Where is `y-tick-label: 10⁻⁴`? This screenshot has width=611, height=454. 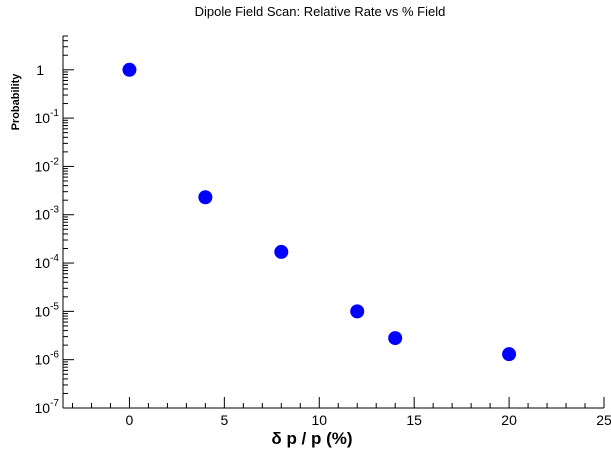
y-tick-label: 10⁻⁴ is located at coordinates (47, 262).